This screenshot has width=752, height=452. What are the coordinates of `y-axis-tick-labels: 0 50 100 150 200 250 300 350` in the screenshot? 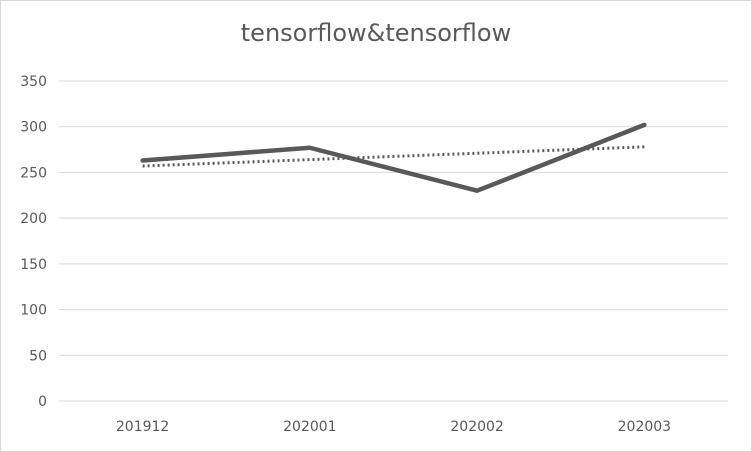 It's located at (33, 242).